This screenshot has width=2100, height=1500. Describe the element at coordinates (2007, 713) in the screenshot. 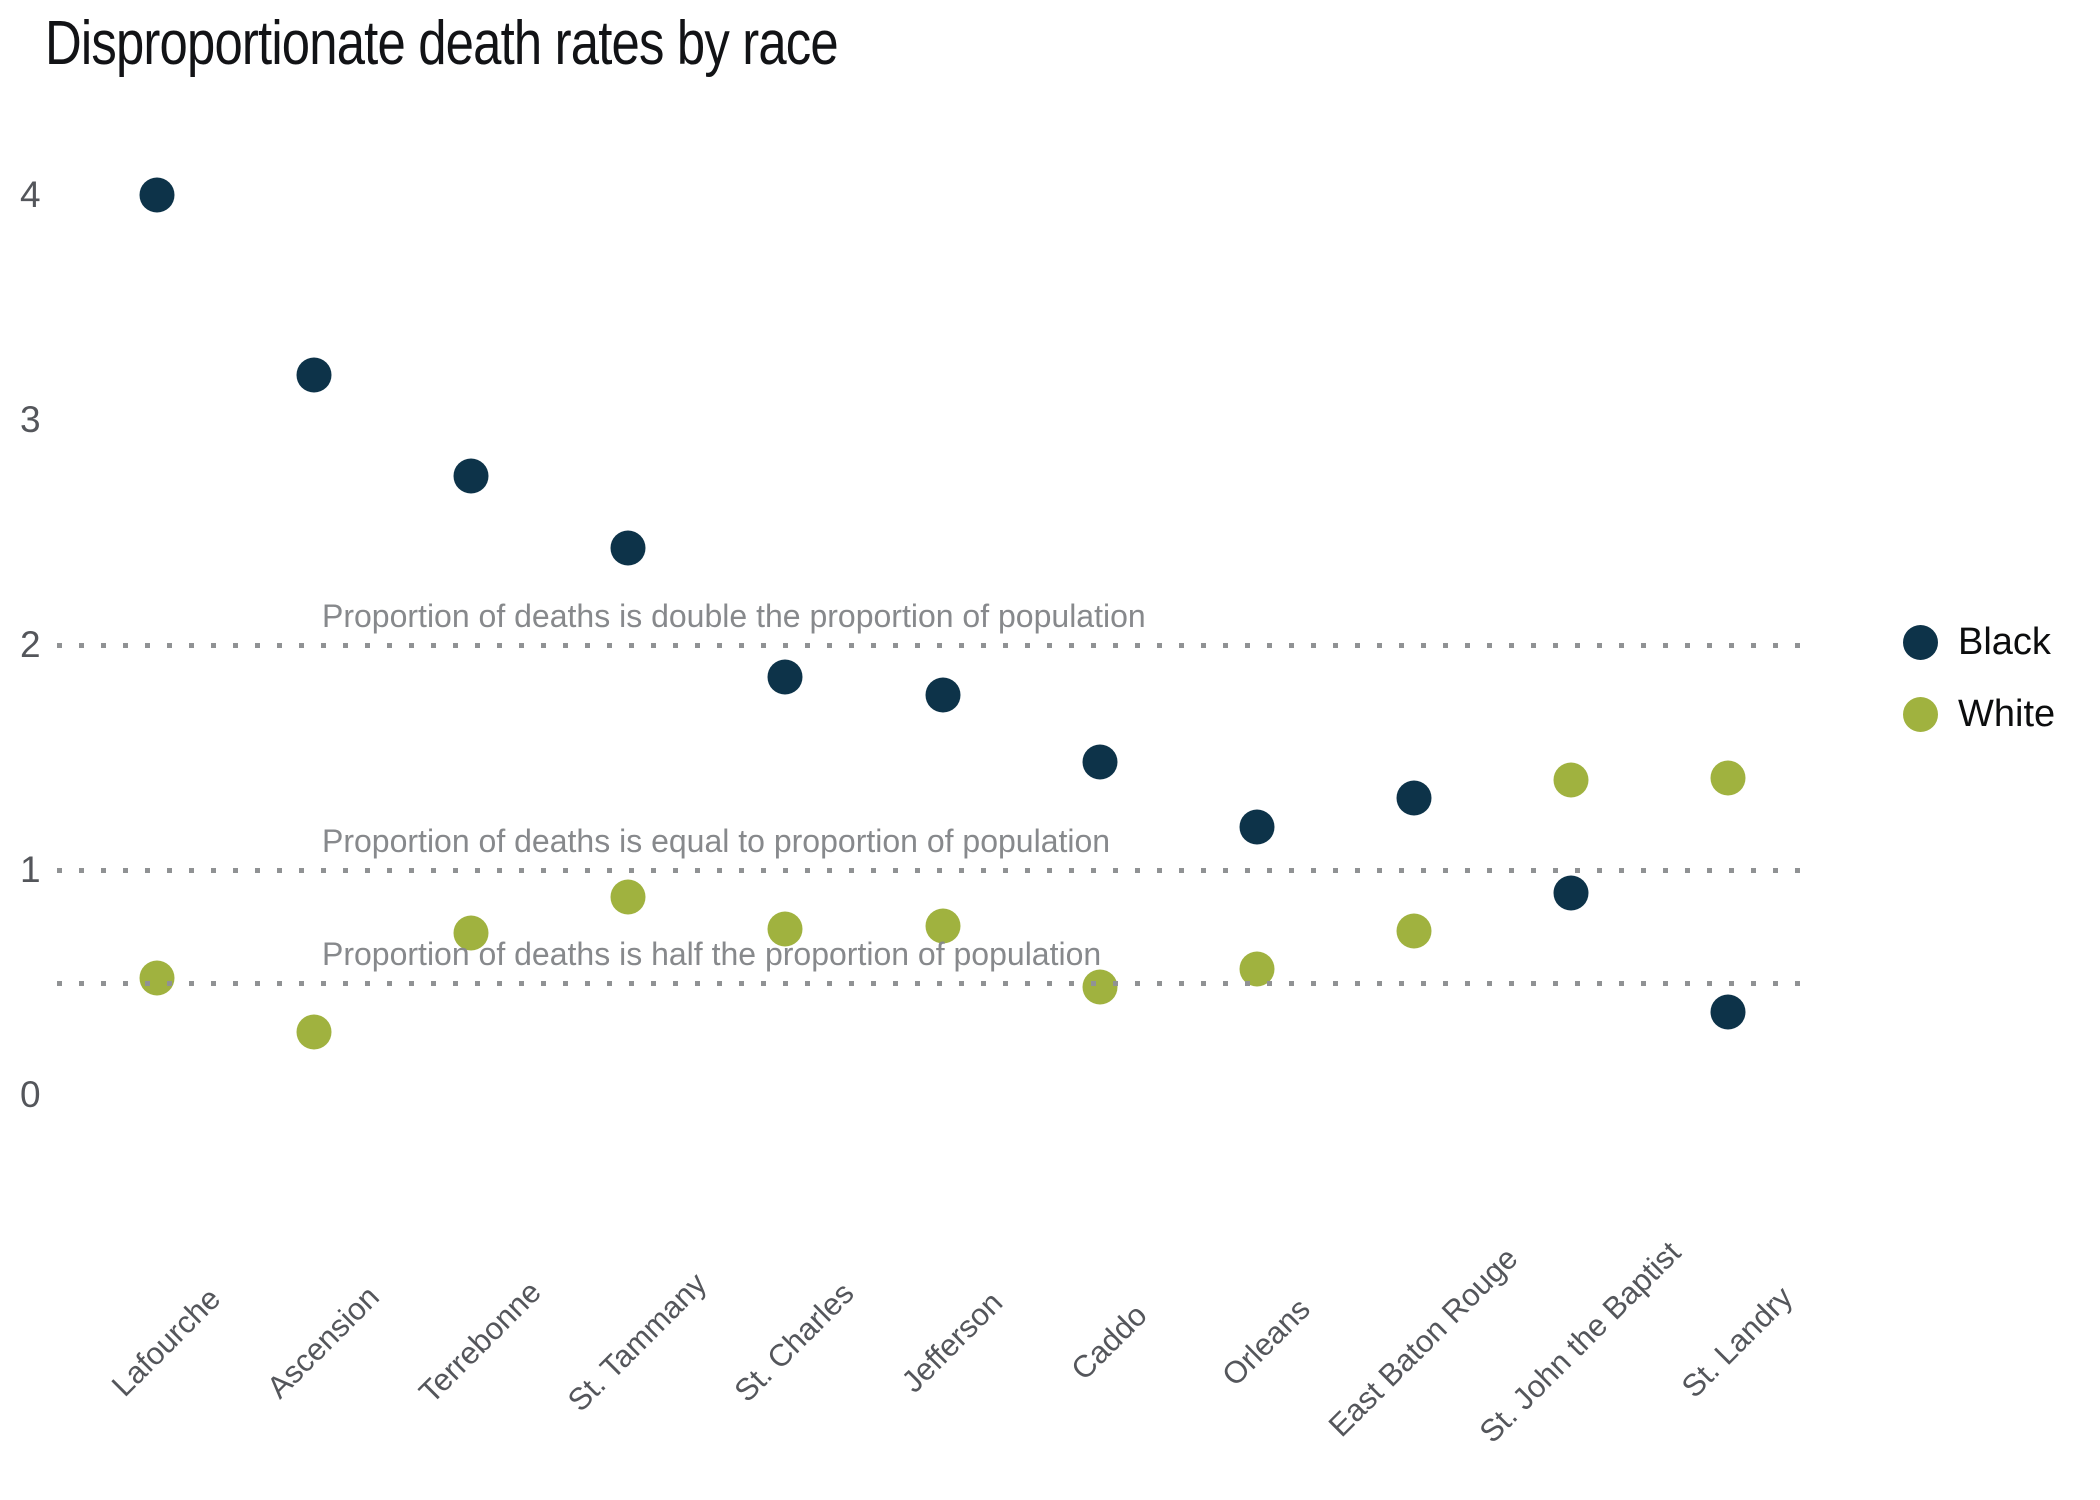

I see `legend-label-white: White` at that location.